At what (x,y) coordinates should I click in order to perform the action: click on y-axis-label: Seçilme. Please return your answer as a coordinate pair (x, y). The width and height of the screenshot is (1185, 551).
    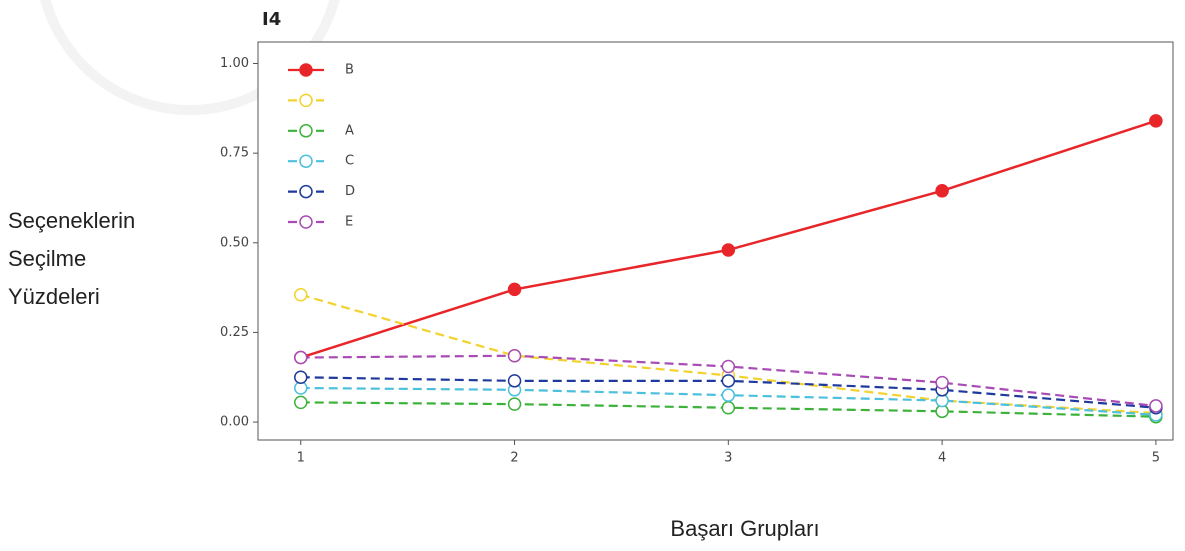
    Looking at the image, I should click on (47, 258).